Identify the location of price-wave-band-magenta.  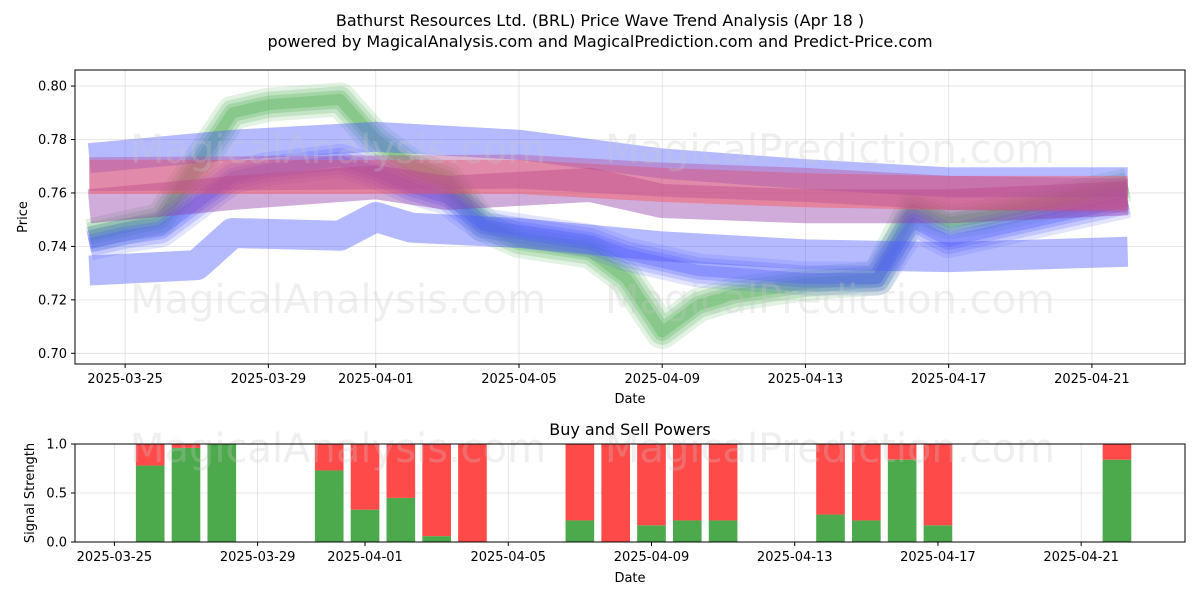
(608, 183).